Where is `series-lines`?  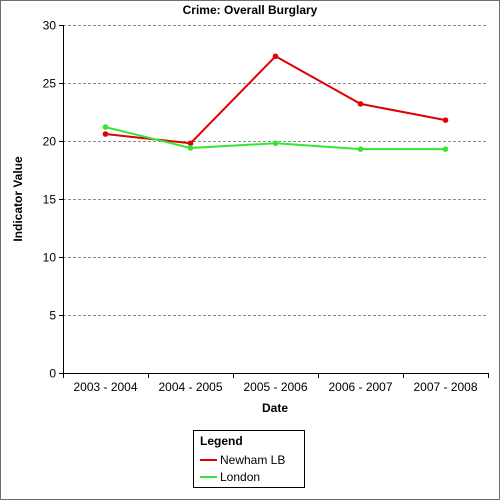 series-lines is located at coordinates (275, 102).